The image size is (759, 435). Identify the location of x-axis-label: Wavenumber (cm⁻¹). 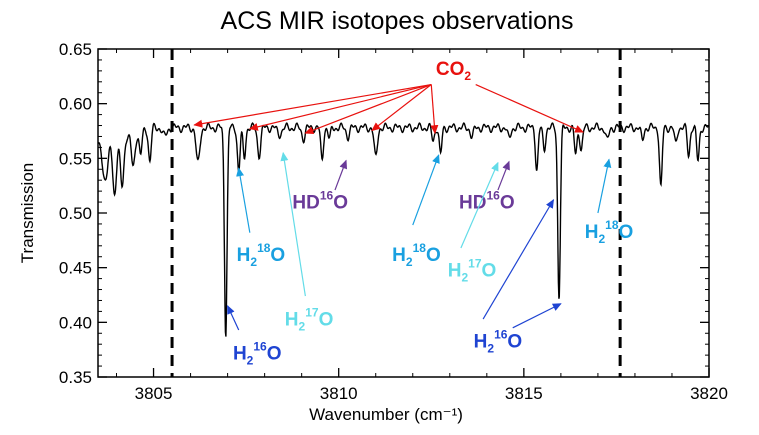
(386, 414).